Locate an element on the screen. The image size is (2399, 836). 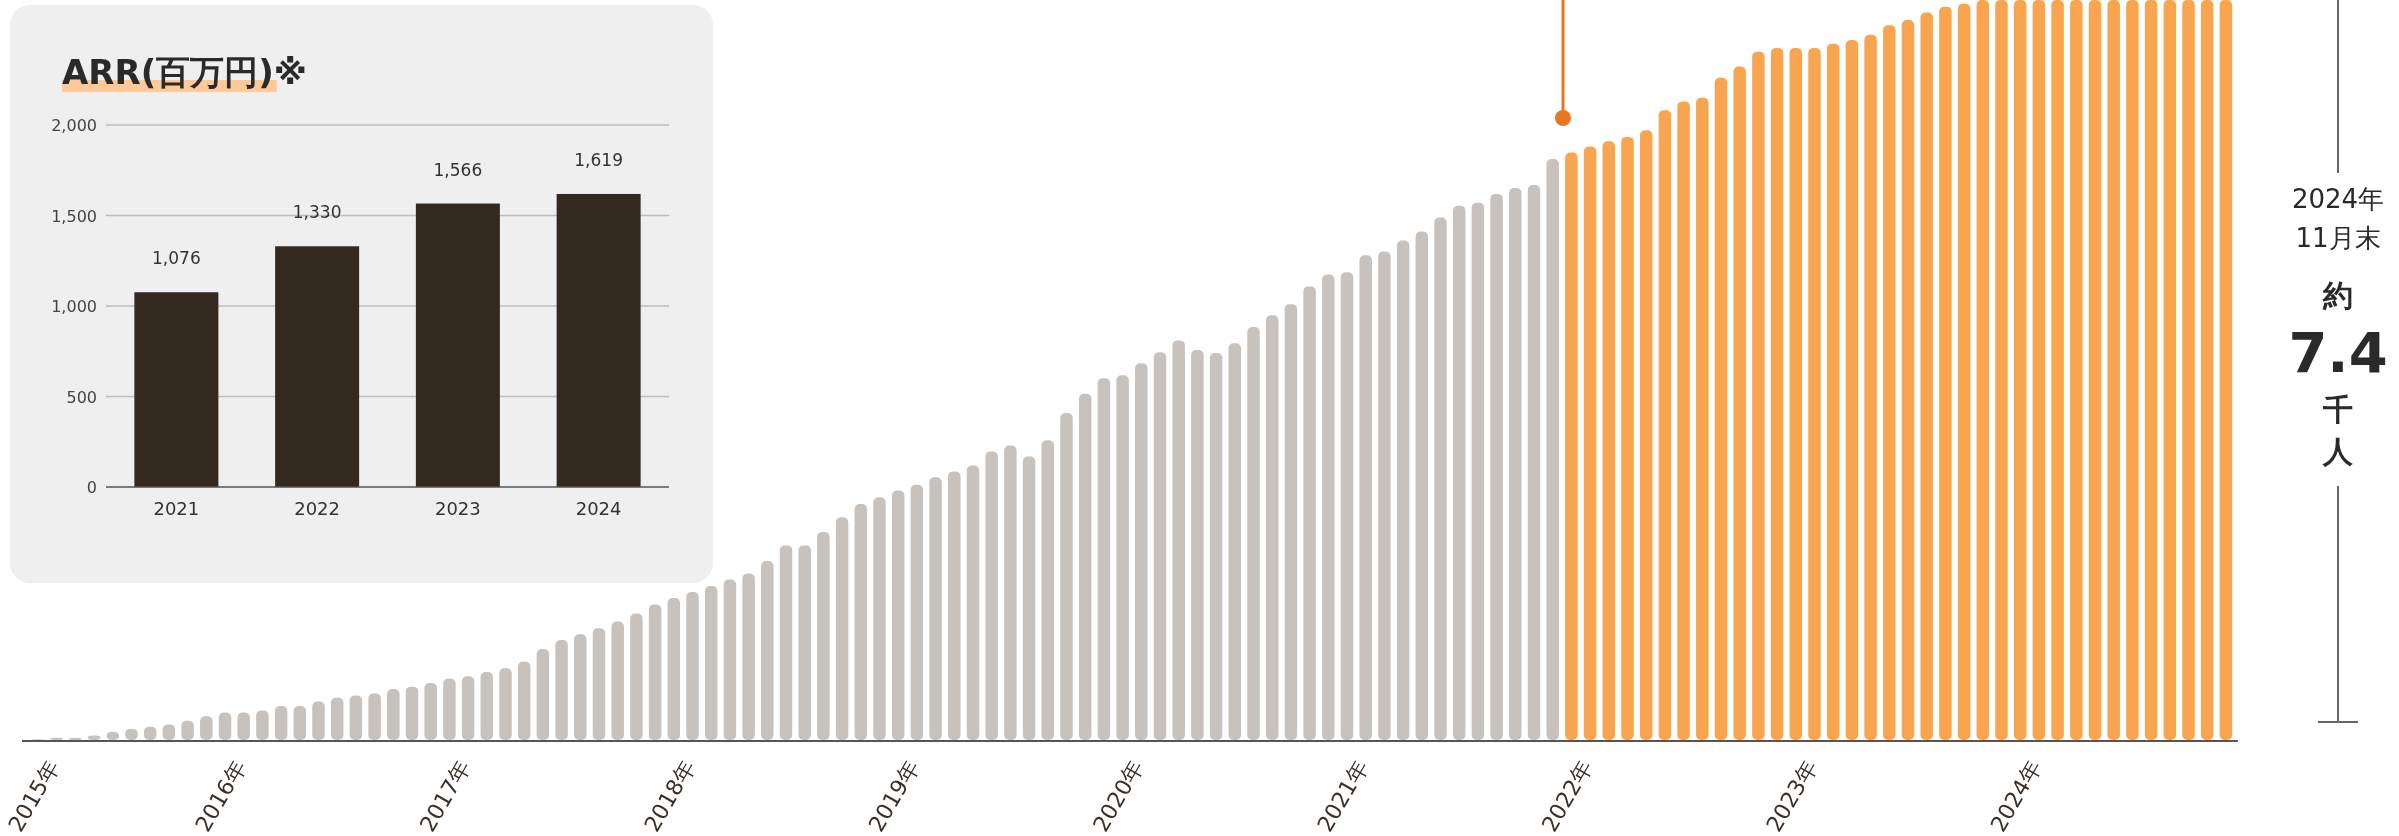
x-tick-label: 2022 is located at coordinates (317, 508).